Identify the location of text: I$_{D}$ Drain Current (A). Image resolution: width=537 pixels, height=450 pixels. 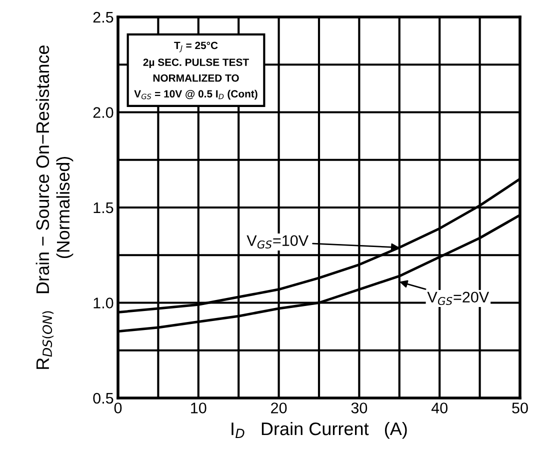
(319, 430).